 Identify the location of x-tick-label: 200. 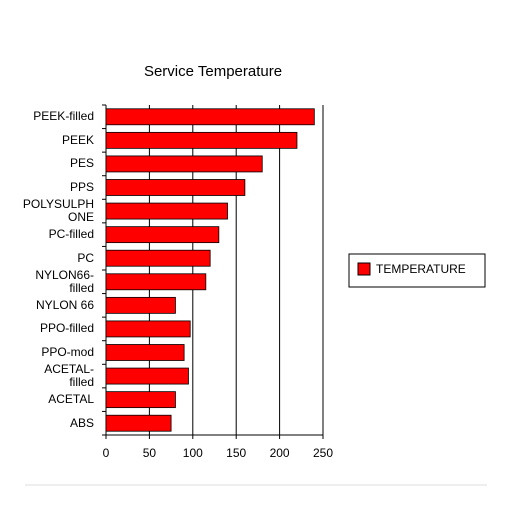
(280, 453).